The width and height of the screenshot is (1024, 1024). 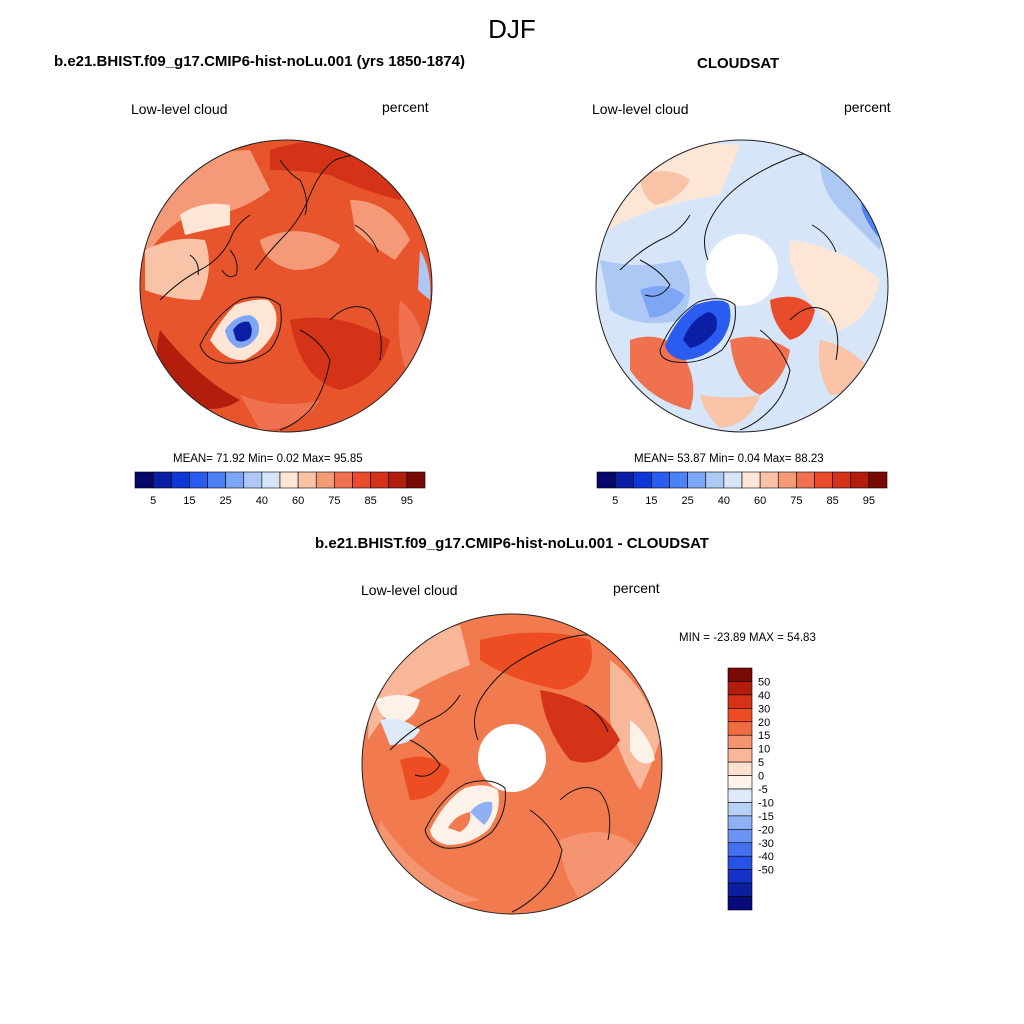 What do you see at coordinates (766, 817) in the screenshot?
I see `colorbar-diff-tick-label: -15` at bounding box center [766, 817].